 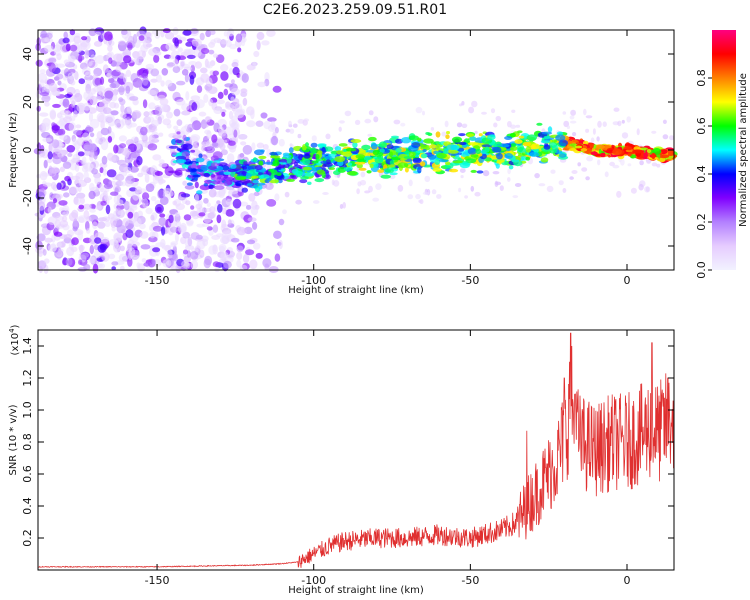 I want to click on spectrogram-x-tick-label: -100, so click(x=313, y=280).